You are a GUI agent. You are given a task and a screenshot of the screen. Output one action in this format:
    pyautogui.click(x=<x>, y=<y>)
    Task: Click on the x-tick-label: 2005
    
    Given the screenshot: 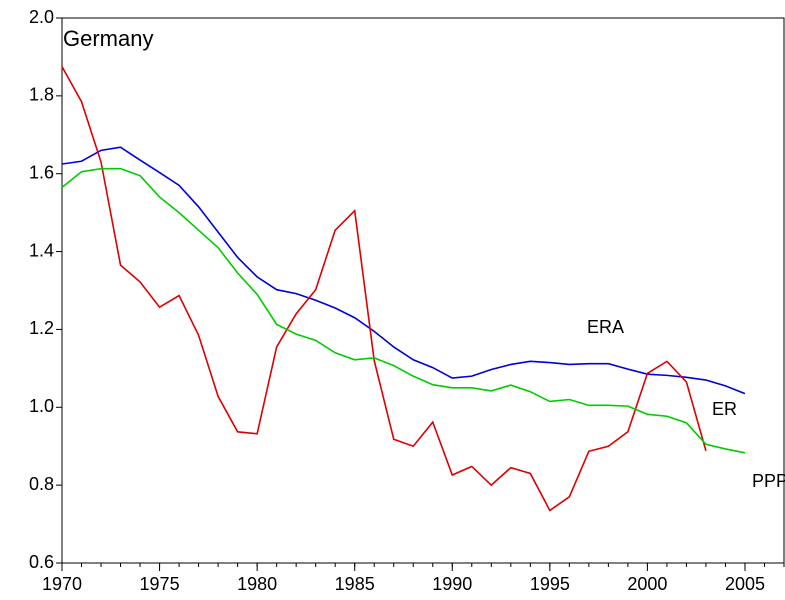 What is the action you would take?
    pyautogui.click(x=745, y=584)
    